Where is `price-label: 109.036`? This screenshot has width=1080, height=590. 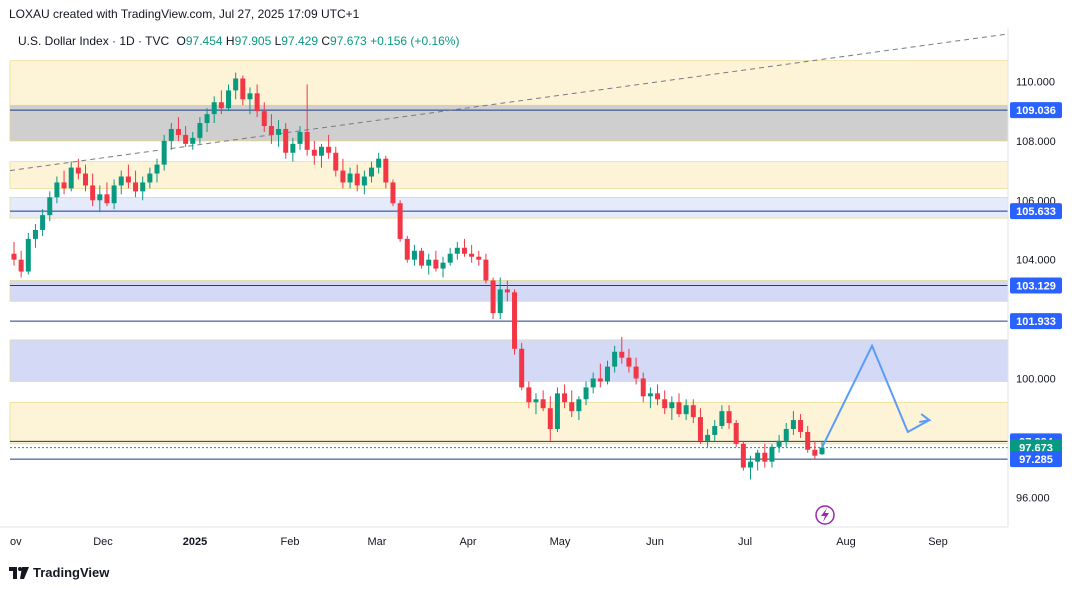 price-label: 109.036 is located at coordinates (1036, 110).